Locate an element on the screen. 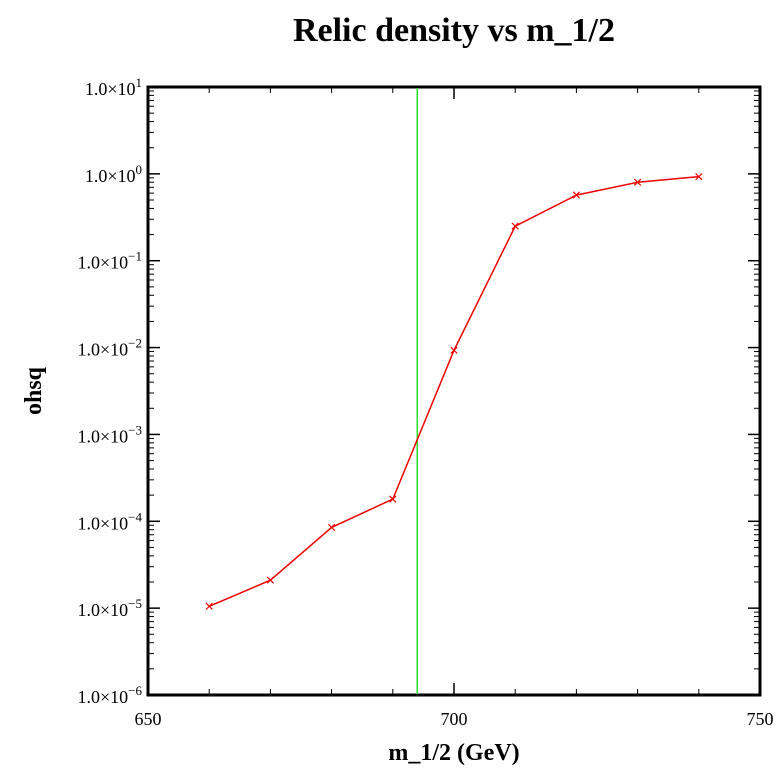 The width and height of the screenshot is (783, 772). y-tick-label: 1.0×10⁻⁶ is located at coordinates (110, 695).